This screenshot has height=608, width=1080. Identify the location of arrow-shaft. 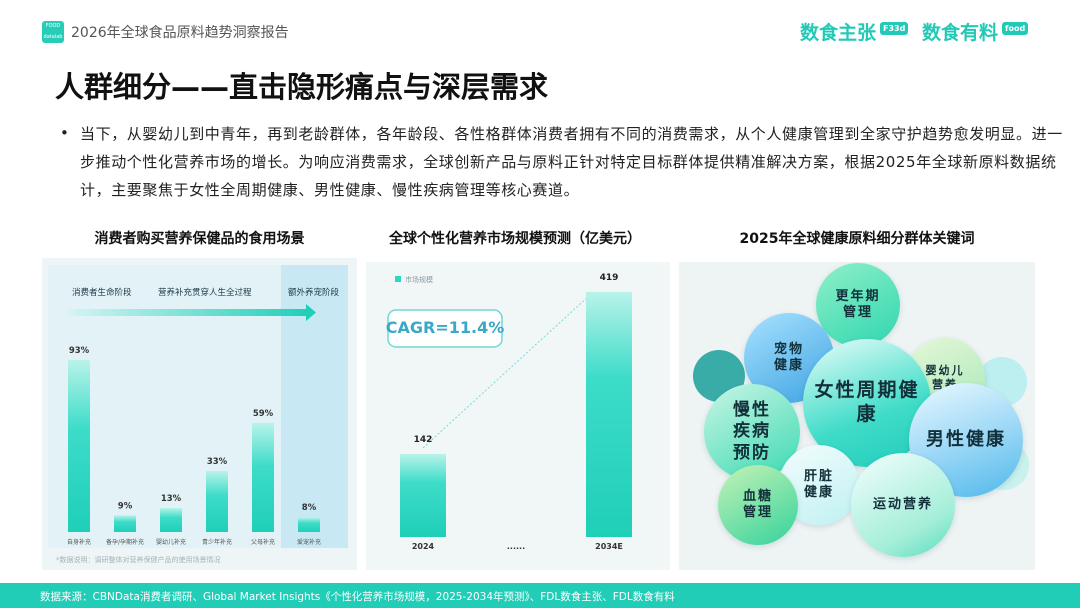
(188, 312).